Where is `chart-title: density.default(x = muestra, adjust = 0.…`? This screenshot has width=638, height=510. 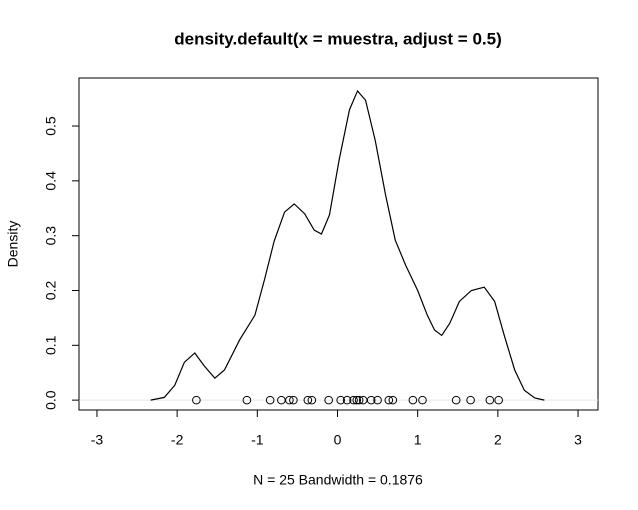
chart-title: density.default(x = muestra, adjust = 0.… is located at coordinates (338, 38).